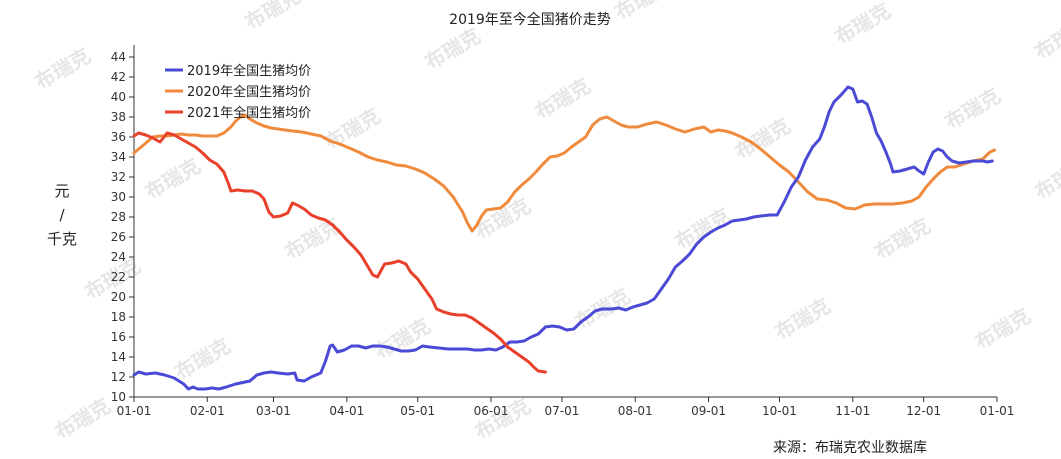 The image size is (1061, 459). Describe the element at coordinates (562, 411) in the screenshot. I see `x-tick-label: 07-01` at that location.